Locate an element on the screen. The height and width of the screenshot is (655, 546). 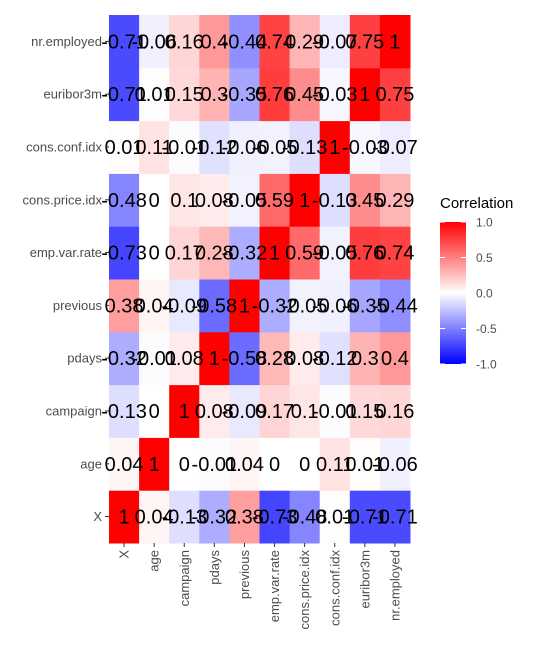
heatmap-cell-age-euribor3m is located at coordinates (365, 464).